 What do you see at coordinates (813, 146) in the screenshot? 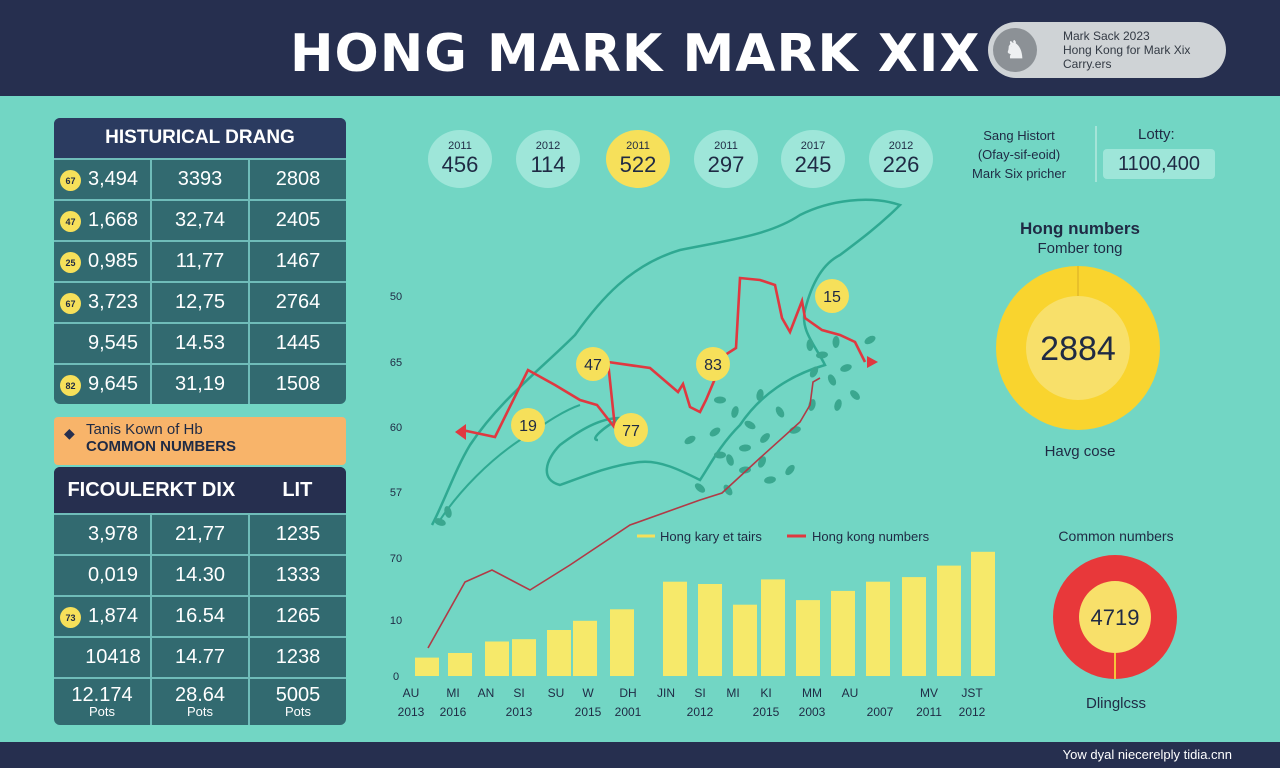
I see `year-circle-year: 2017` at bounding box center [813, 146].